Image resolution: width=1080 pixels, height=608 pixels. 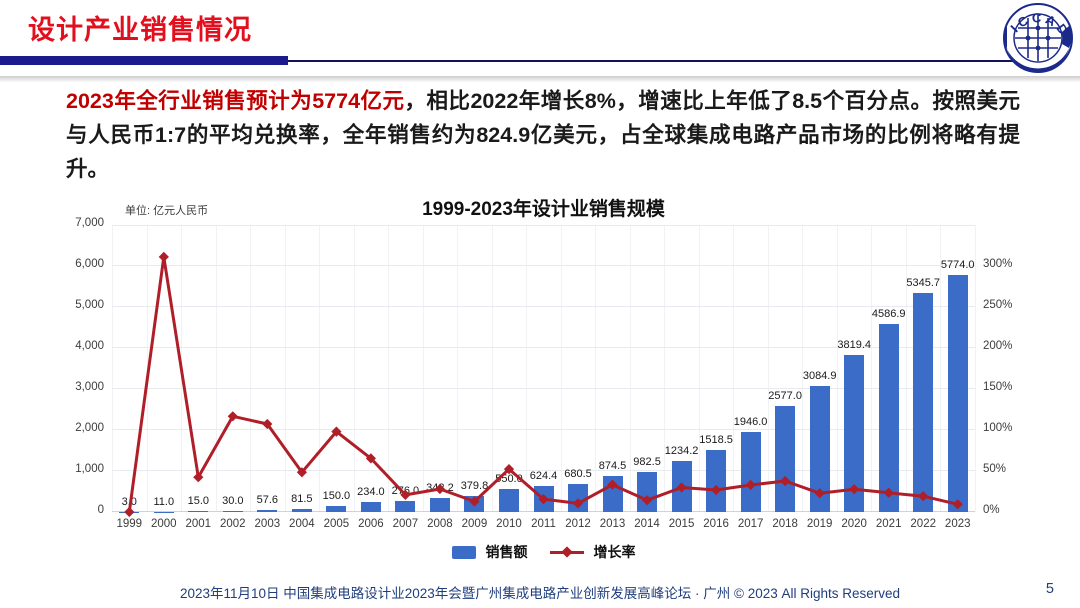 I want to click on right-axis-tick: 200%, so click(x=998, y=346).